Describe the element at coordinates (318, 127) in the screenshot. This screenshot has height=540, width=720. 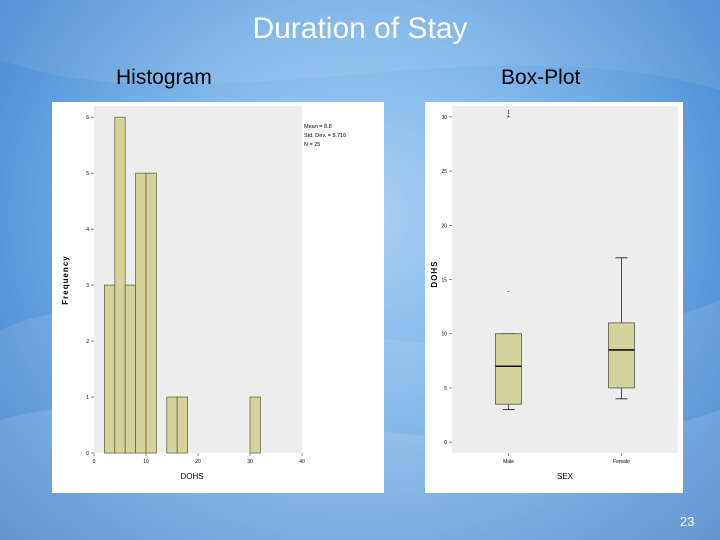
I see `histogram-stat-mean: Mean = 8.8` at that location.